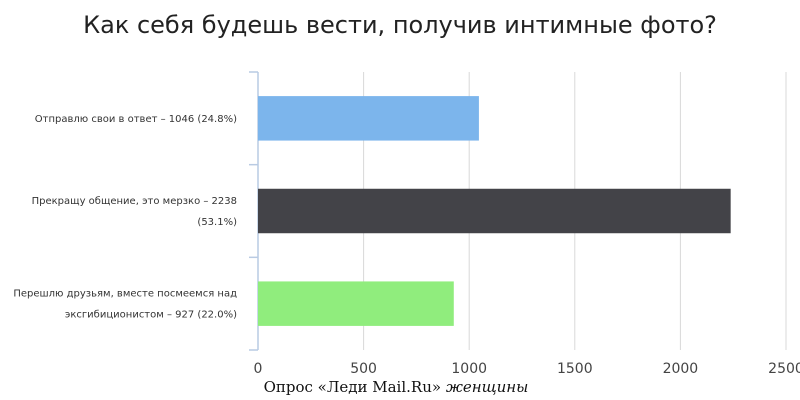  I want to click on tick-label: 500, so click(363, 369).